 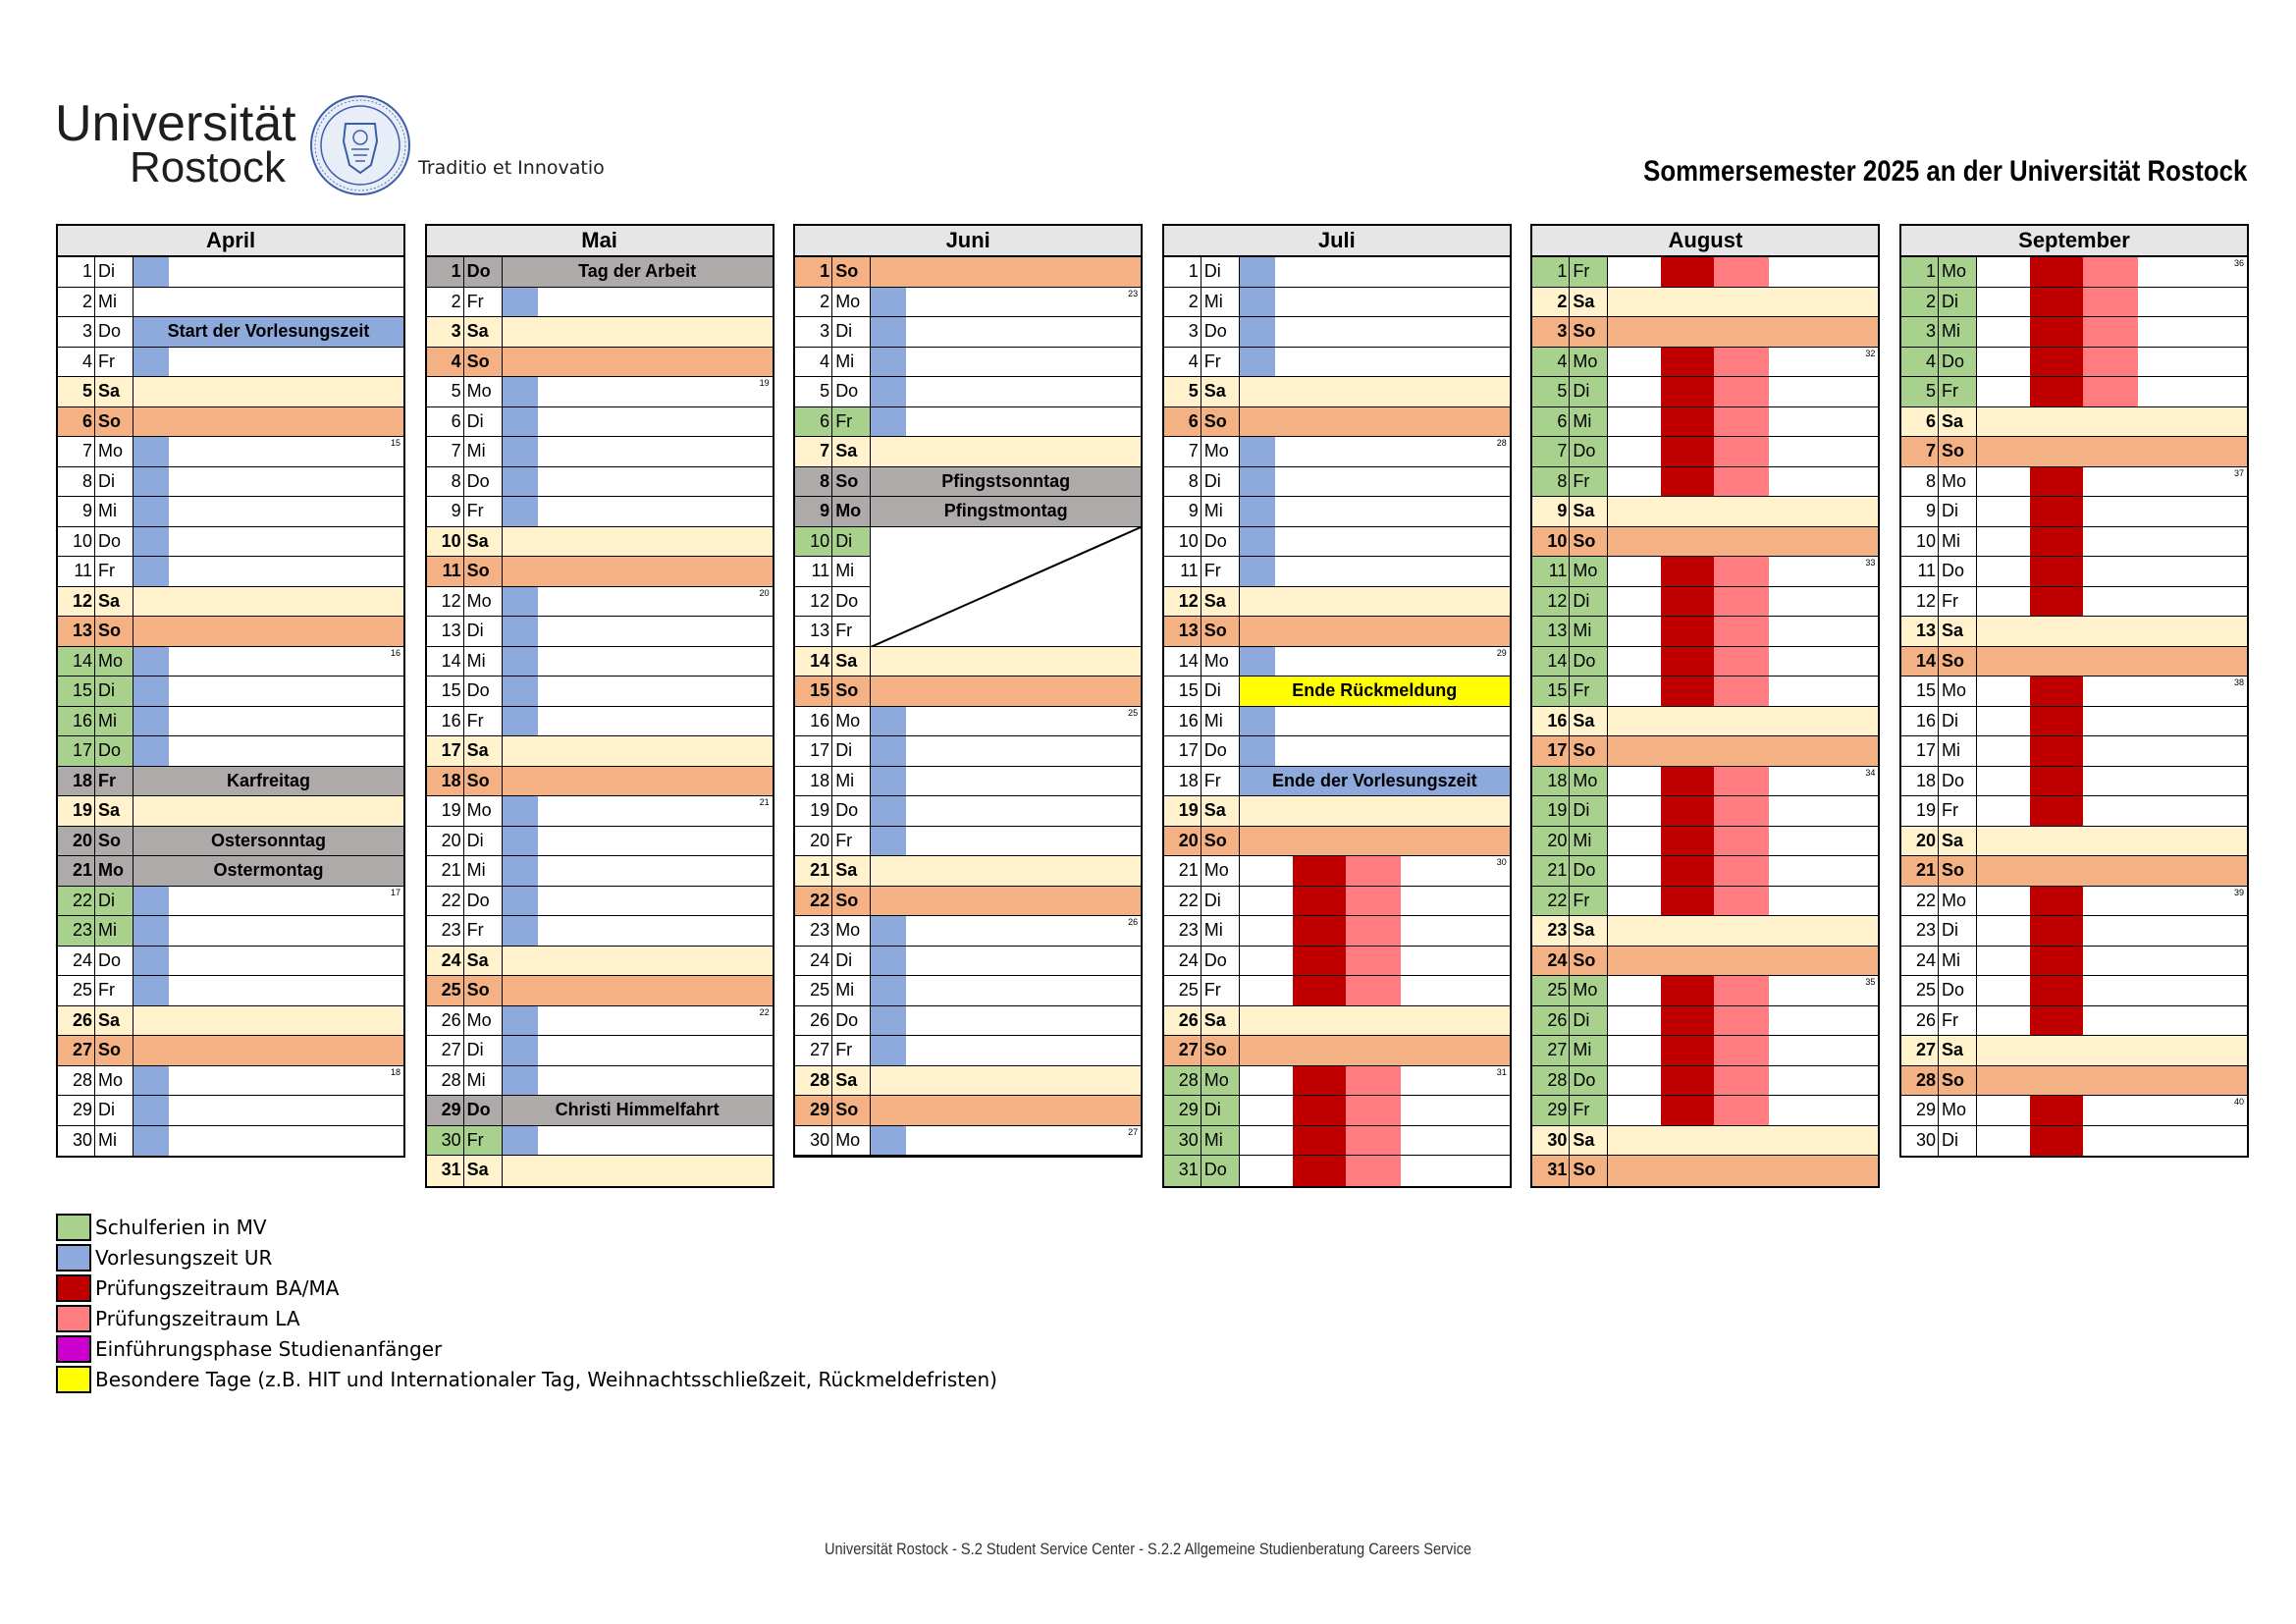 What do you see at coordinates (600, 541) in the screenshot?
I see `day-row: 10 Sa` at bounding box center [600, 541].